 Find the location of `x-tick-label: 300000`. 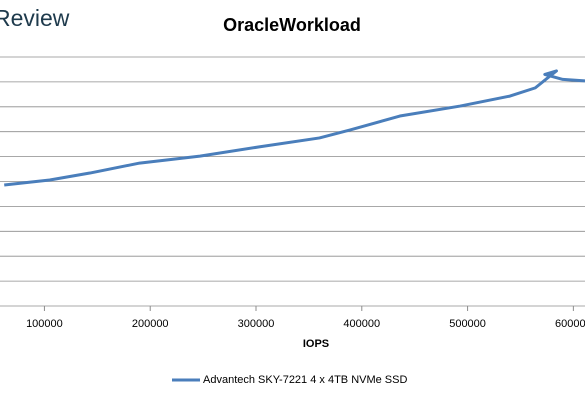

x-tick-label: 300000 is located at coordinates (256, 324).